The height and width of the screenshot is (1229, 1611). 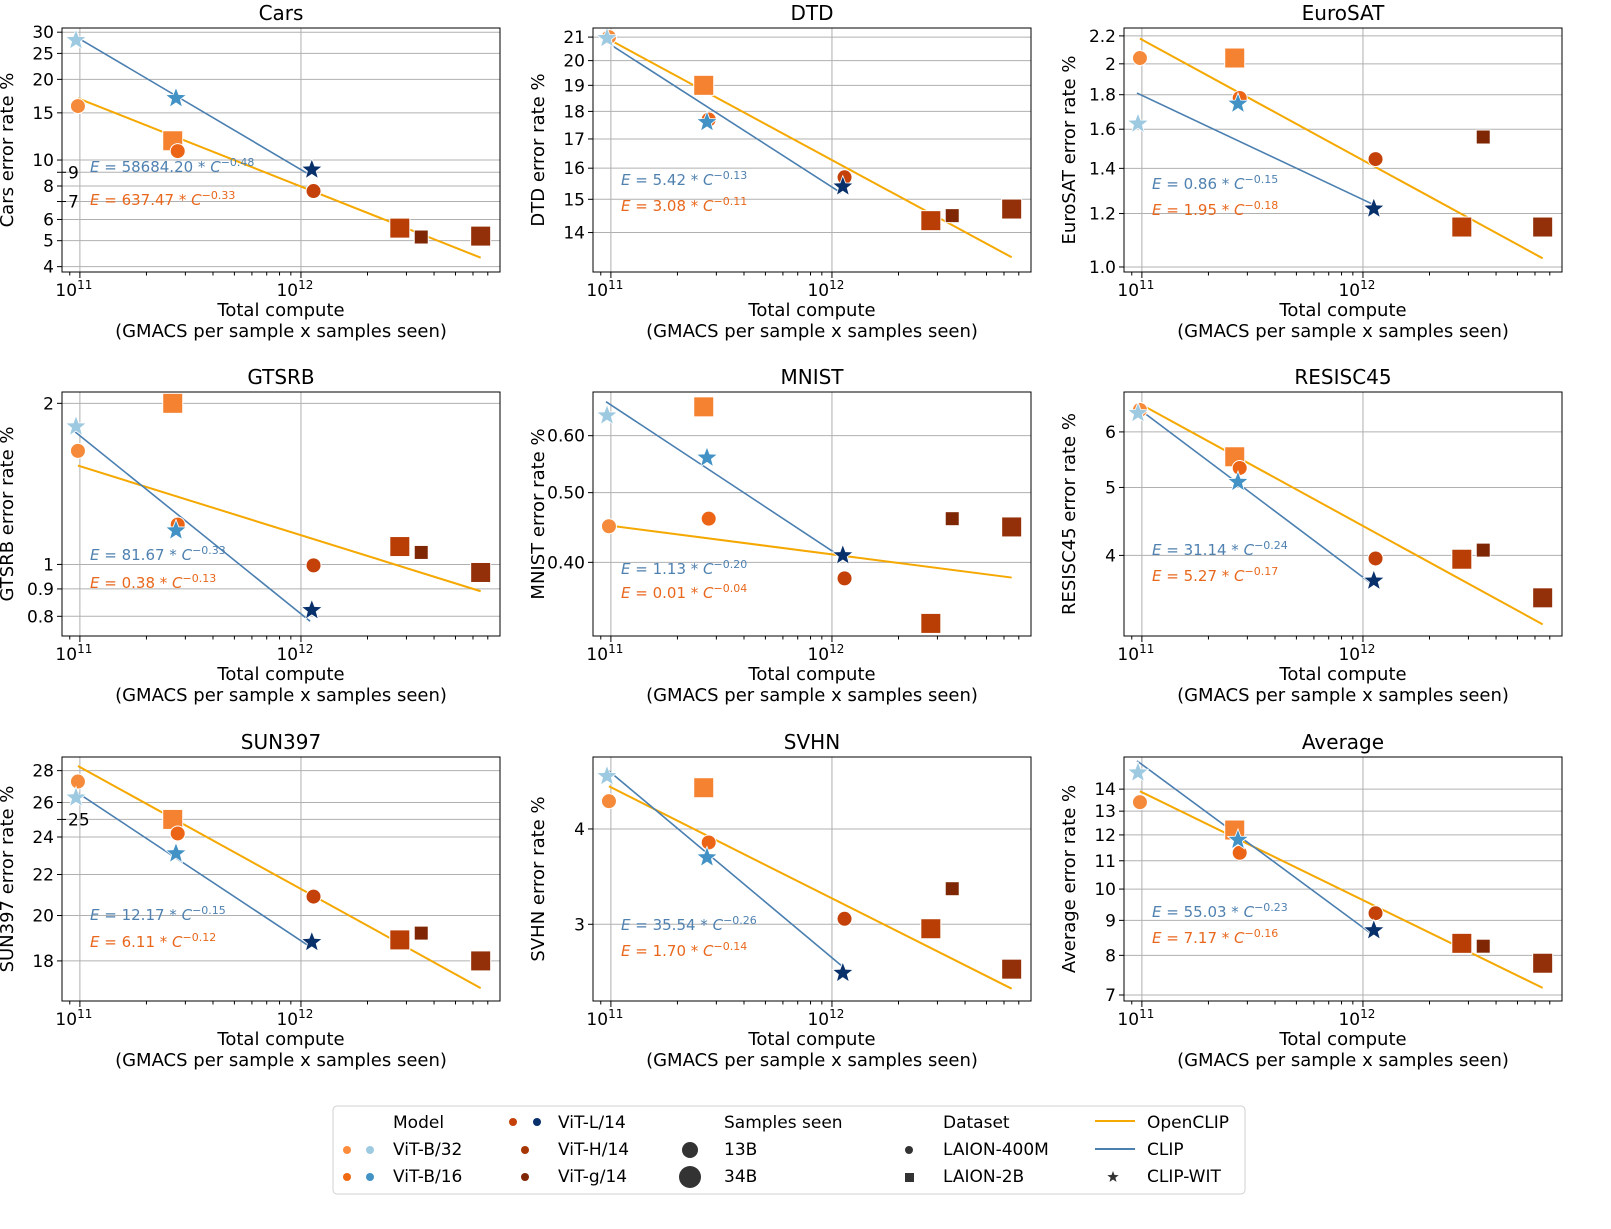 I want to click on equation-openclip: E = 5.27 * C−0.17, so click(x=1215, y=575).